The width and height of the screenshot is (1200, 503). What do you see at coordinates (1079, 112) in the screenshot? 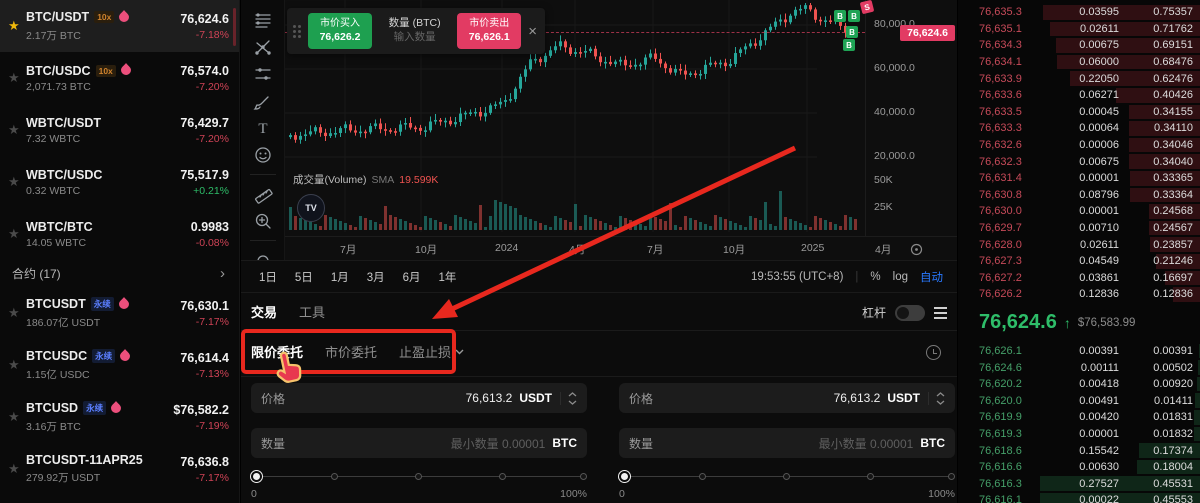
I see `orderbook-row: 76,633.5 0.00045 0.34155` at bounding box center [1079, 112].